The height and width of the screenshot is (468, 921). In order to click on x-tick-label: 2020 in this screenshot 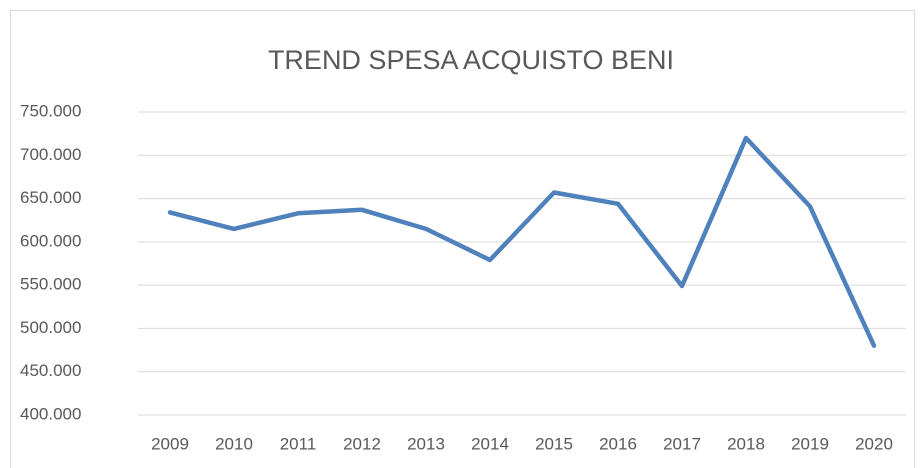, I will do `click(874, 443)`.